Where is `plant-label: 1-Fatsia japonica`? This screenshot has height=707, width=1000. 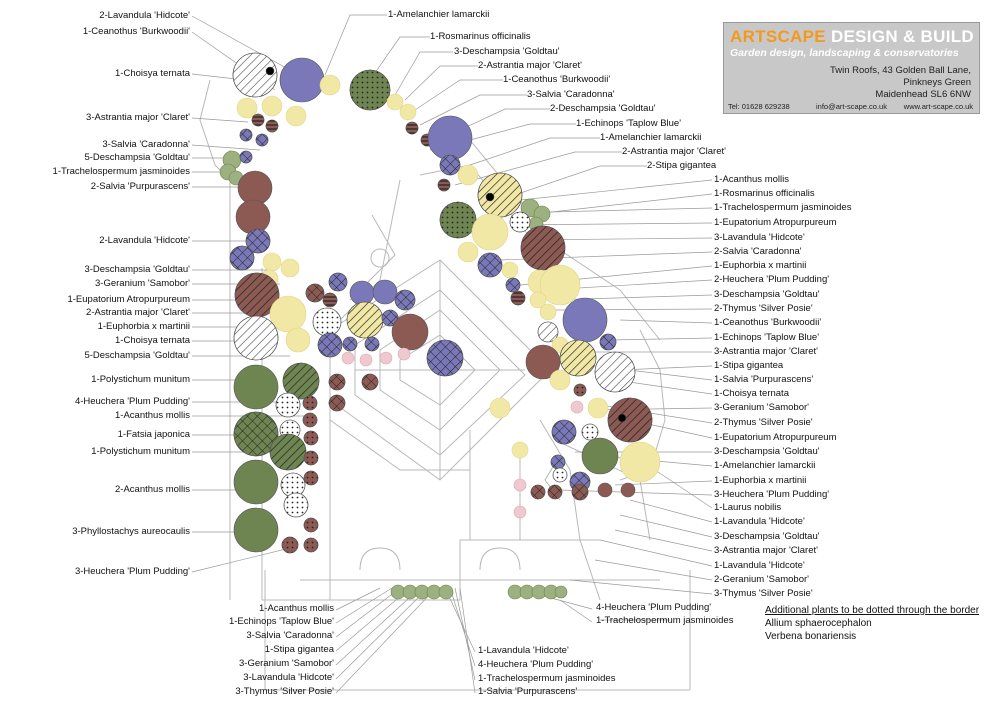 plant-label: 1-Fatsia japonica is located at coordinates (153, 434).